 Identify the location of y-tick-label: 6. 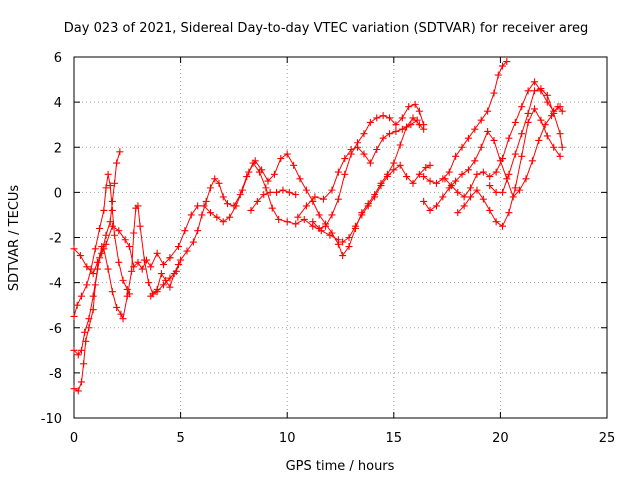
(58, 58).